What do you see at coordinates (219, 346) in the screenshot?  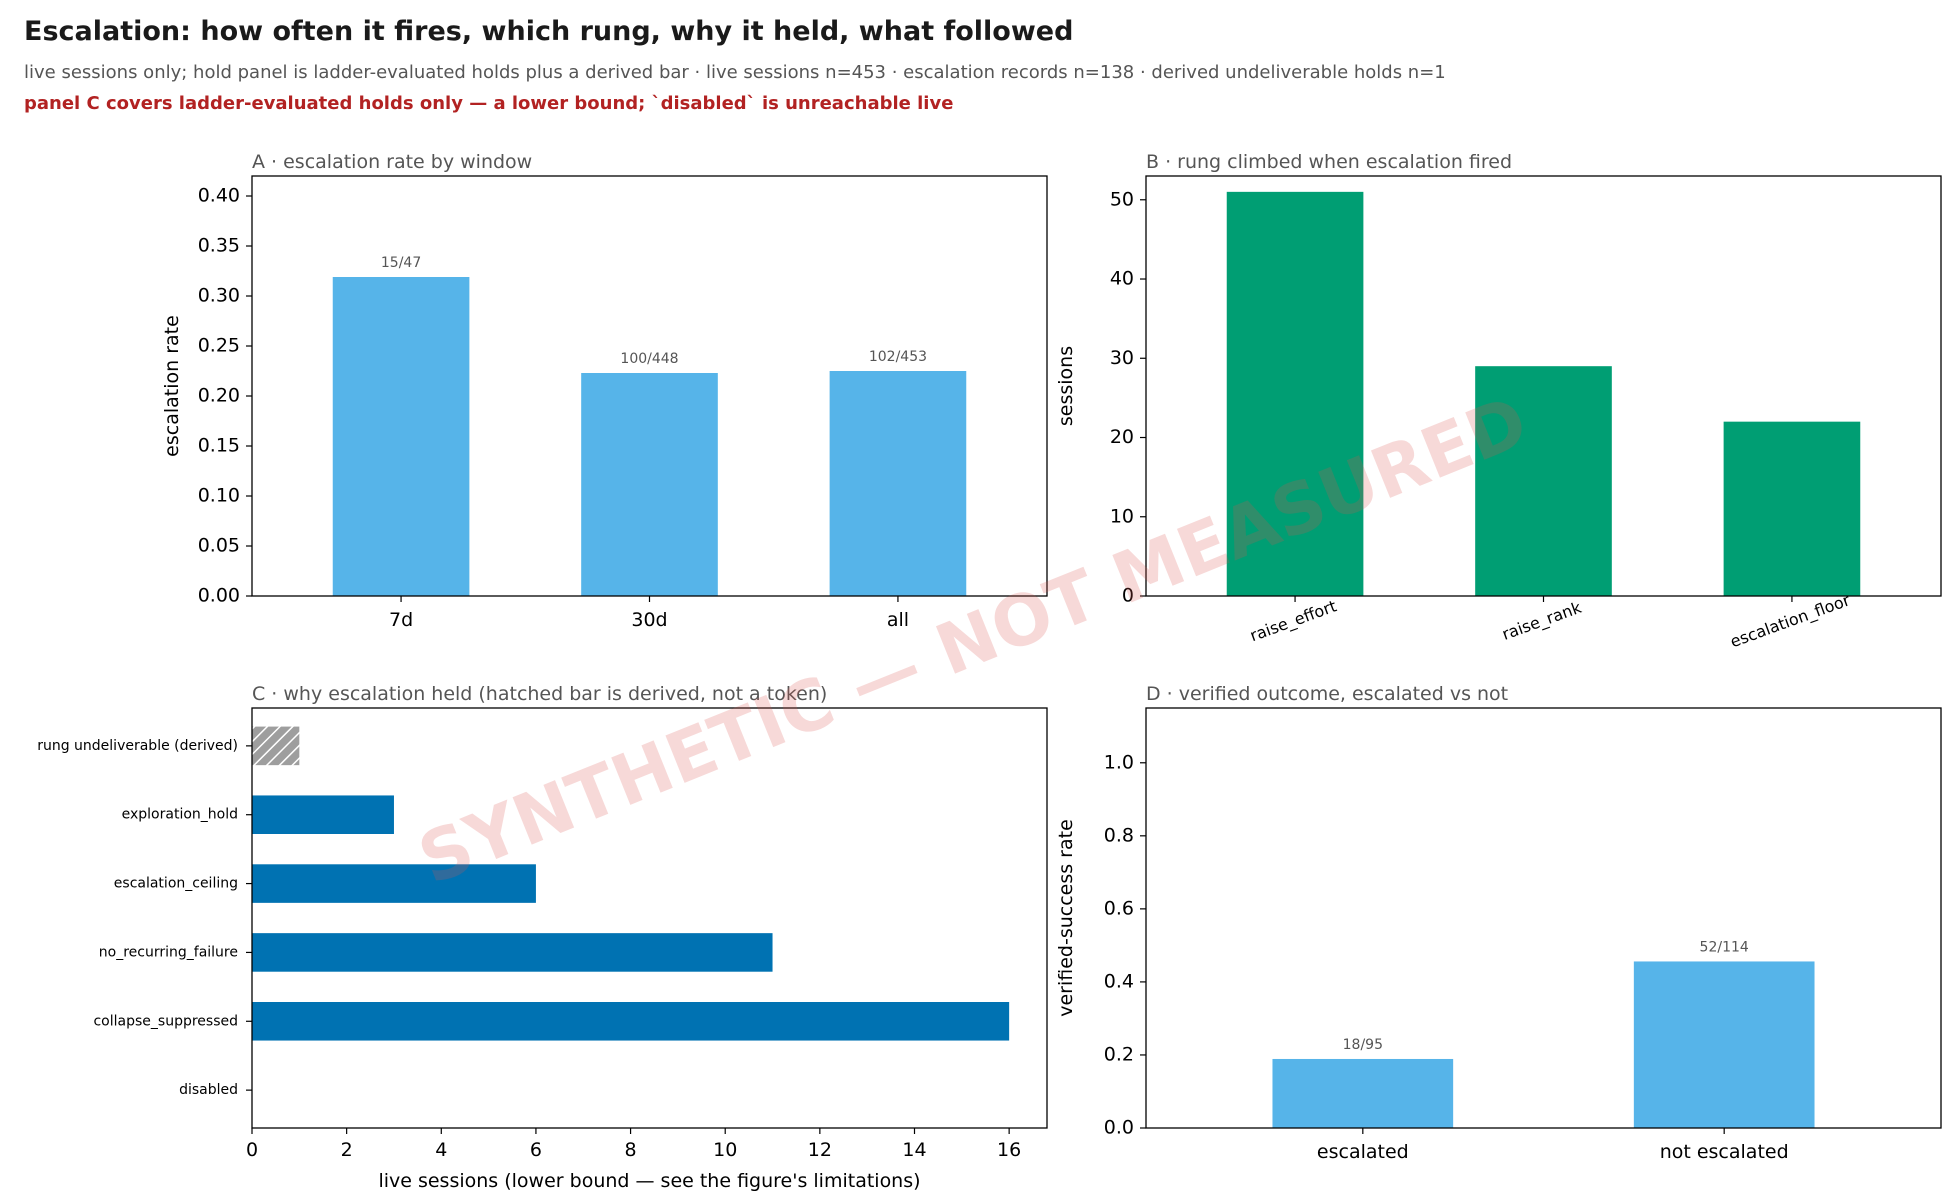 I see `y-tick-label: 0.25` at bounding box center [219, 346].